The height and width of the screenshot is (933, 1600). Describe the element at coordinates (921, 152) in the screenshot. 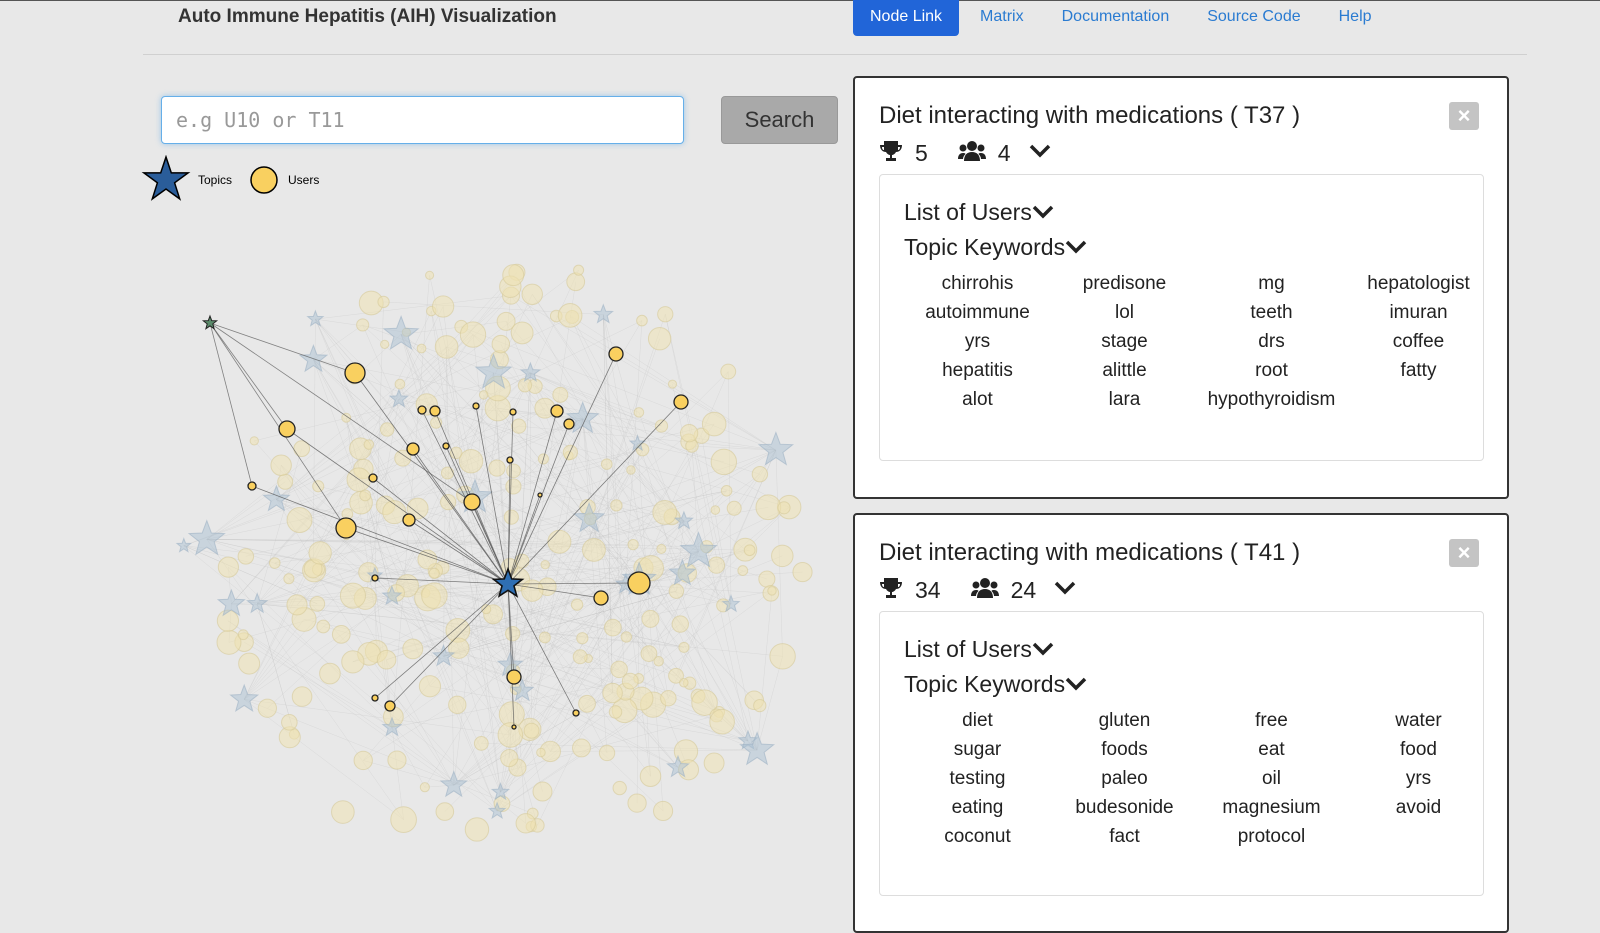

I see `topic-rank: 5` at that location.